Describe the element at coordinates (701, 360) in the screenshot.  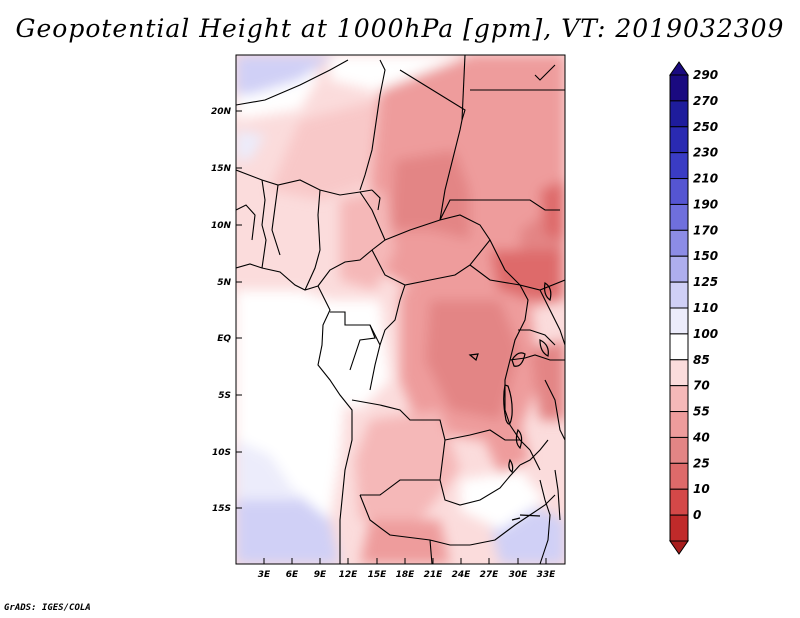
I see `colorbar-label-85: 85` at that location.